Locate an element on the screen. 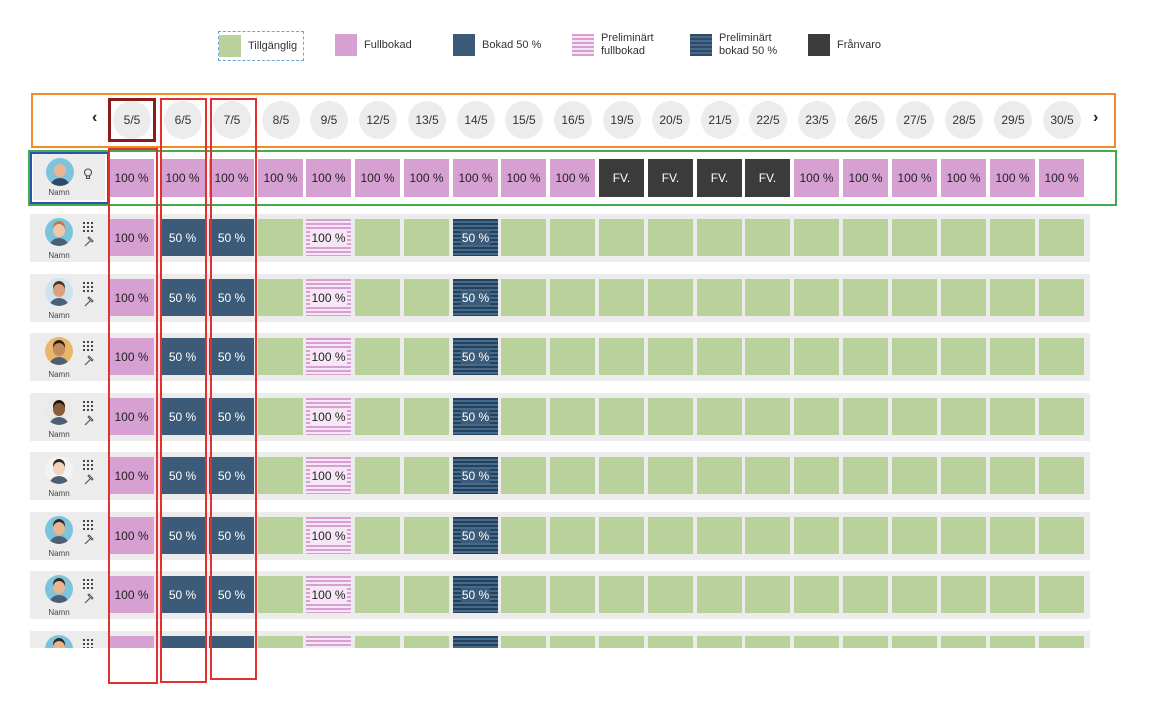 The image size is (1168, 704). date-21-5: 21/5 is located at coordinates (720, 120).